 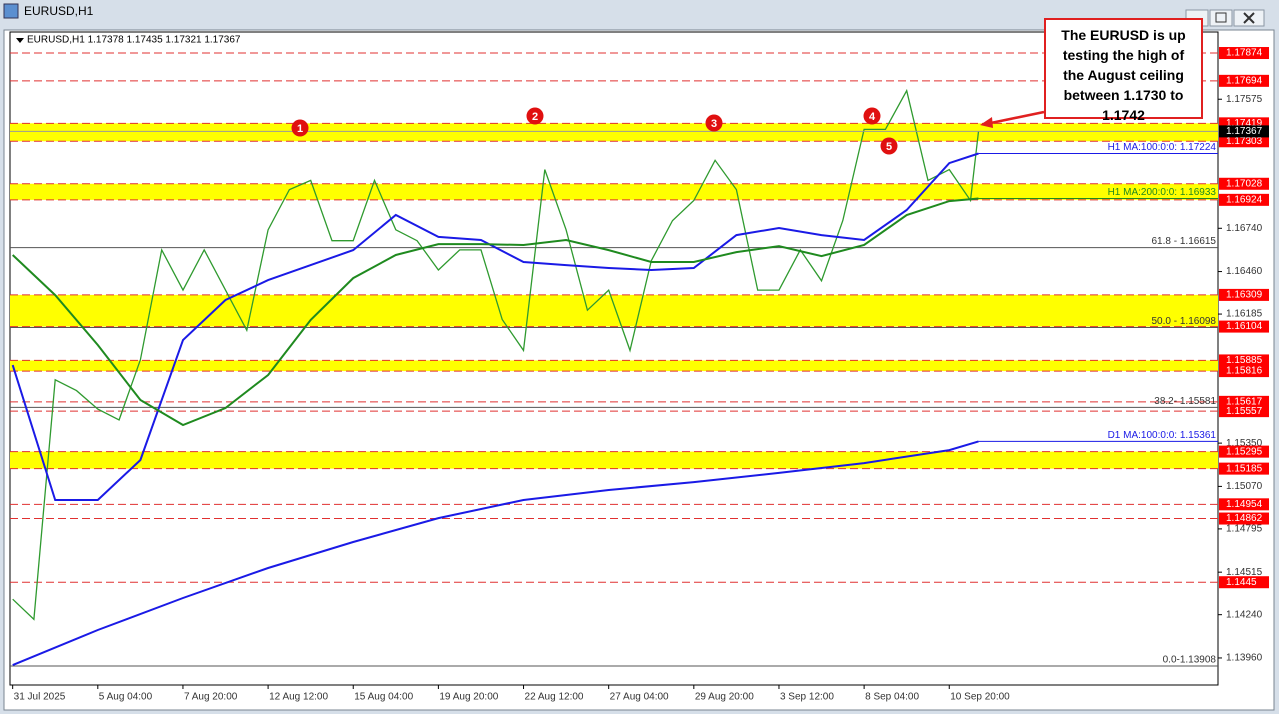 I want to click on marker-label: 3, so click(x=714, y=124).